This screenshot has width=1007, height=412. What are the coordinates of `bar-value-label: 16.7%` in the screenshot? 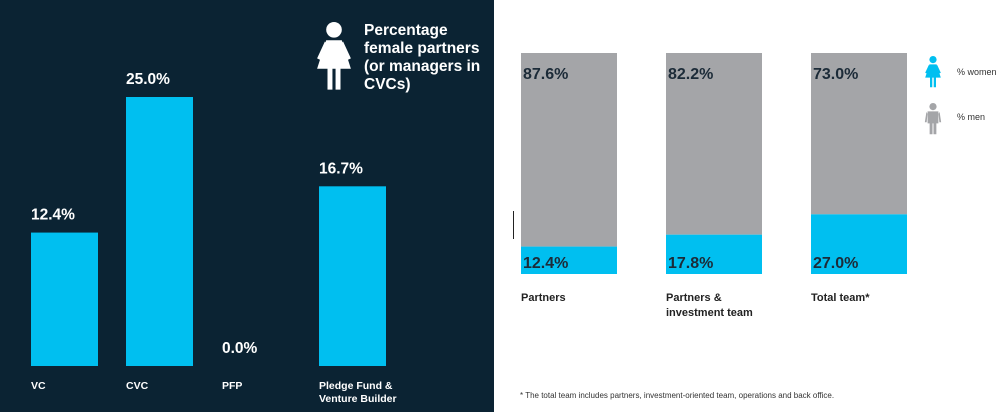 It's located at (341, 168).